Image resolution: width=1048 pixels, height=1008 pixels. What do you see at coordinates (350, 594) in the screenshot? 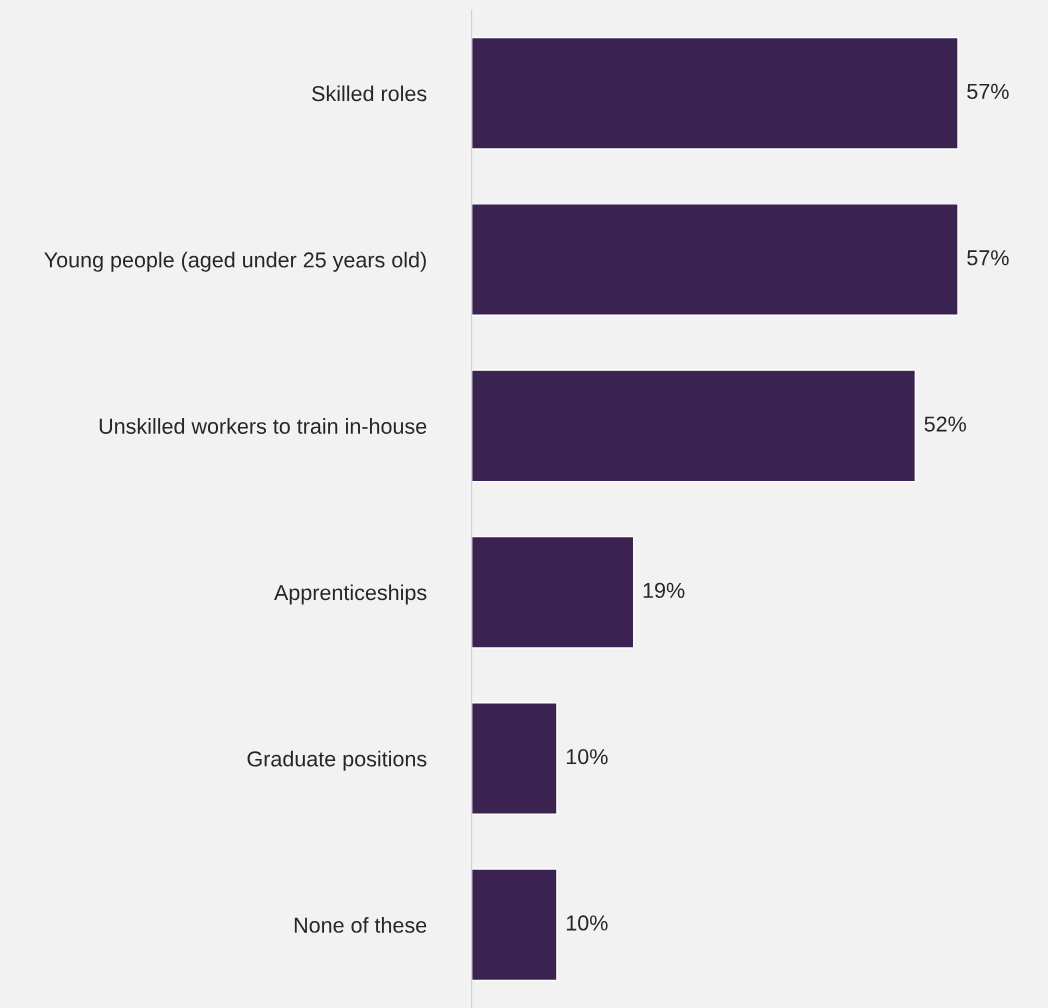
I see `y-tick-label: Apprenticeships` at bounding box center [350, 594].